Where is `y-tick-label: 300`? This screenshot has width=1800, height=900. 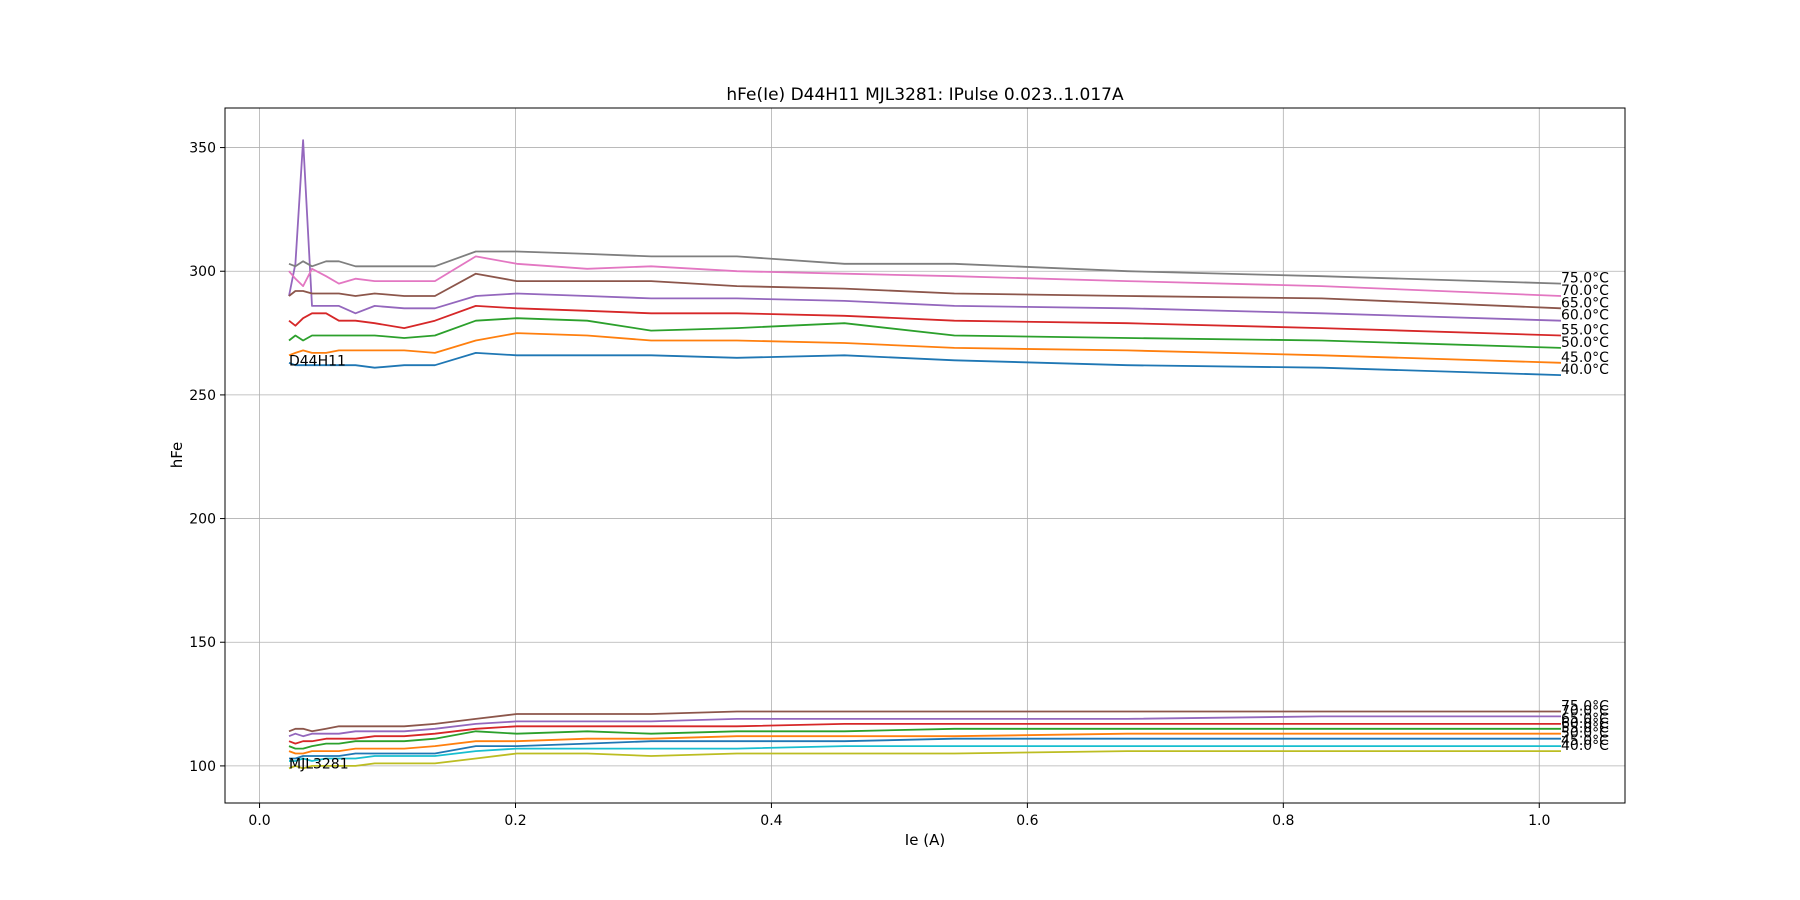 y-tick-label: 300 is located at coordinates (202, 272).